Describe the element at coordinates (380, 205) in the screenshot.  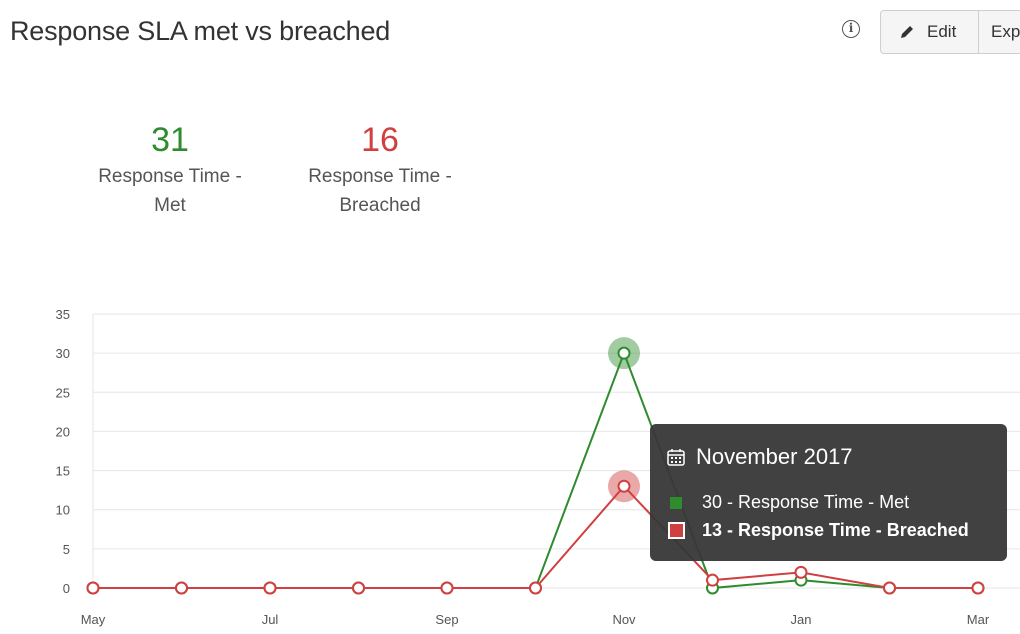
I see `kpi-breached-label-line2: Breached` at that location.